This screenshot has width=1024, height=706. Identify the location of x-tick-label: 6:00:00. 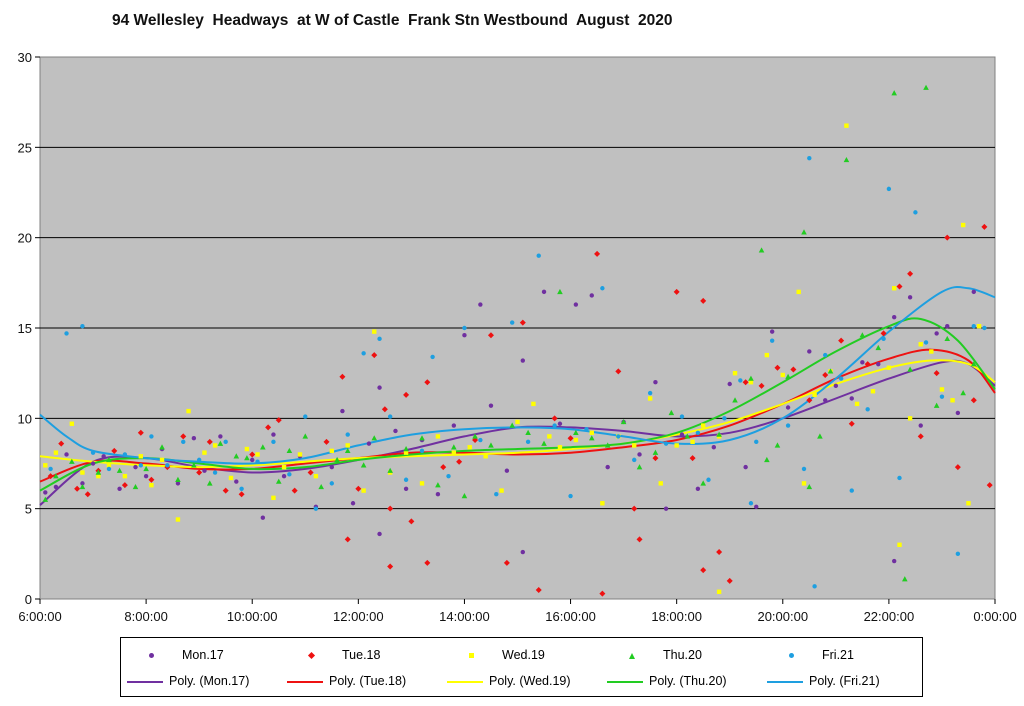
(39, 616).